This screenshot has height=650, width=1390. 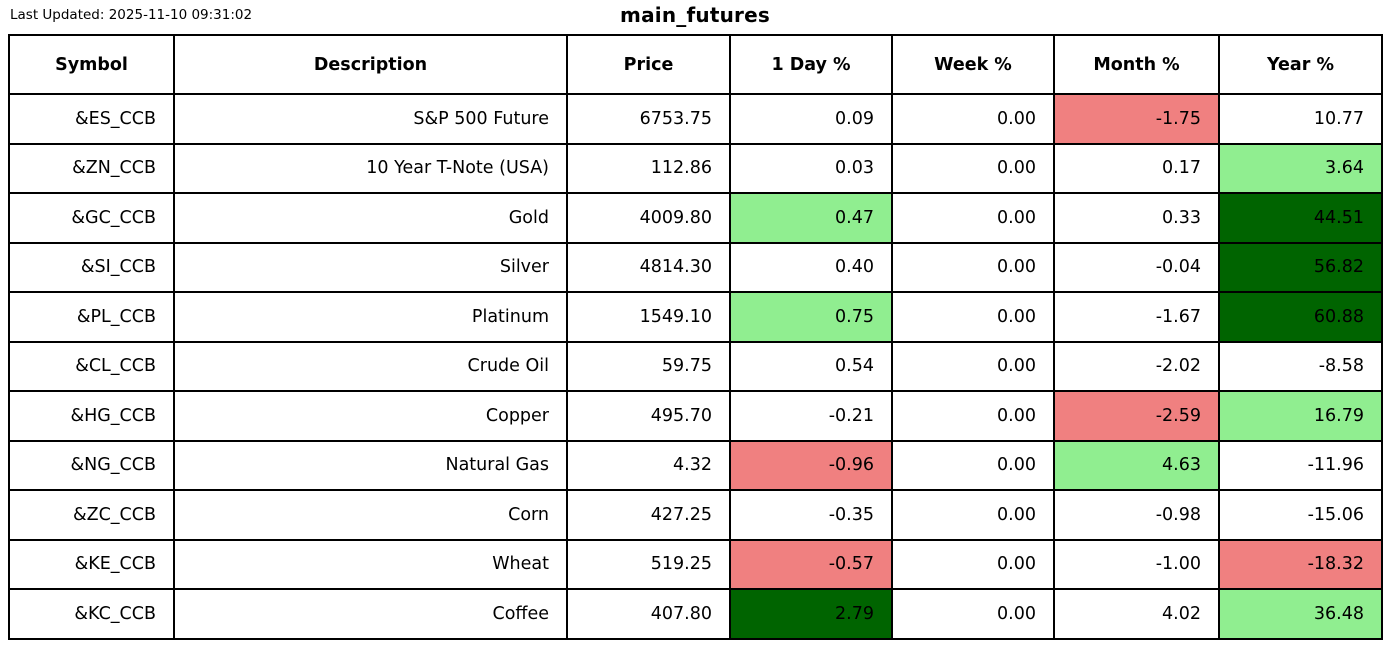 What do you see at coordinates (811, 366) in the screenshot?
I see `cell-day-pct: 0.54` at bounding box center [811, 366].